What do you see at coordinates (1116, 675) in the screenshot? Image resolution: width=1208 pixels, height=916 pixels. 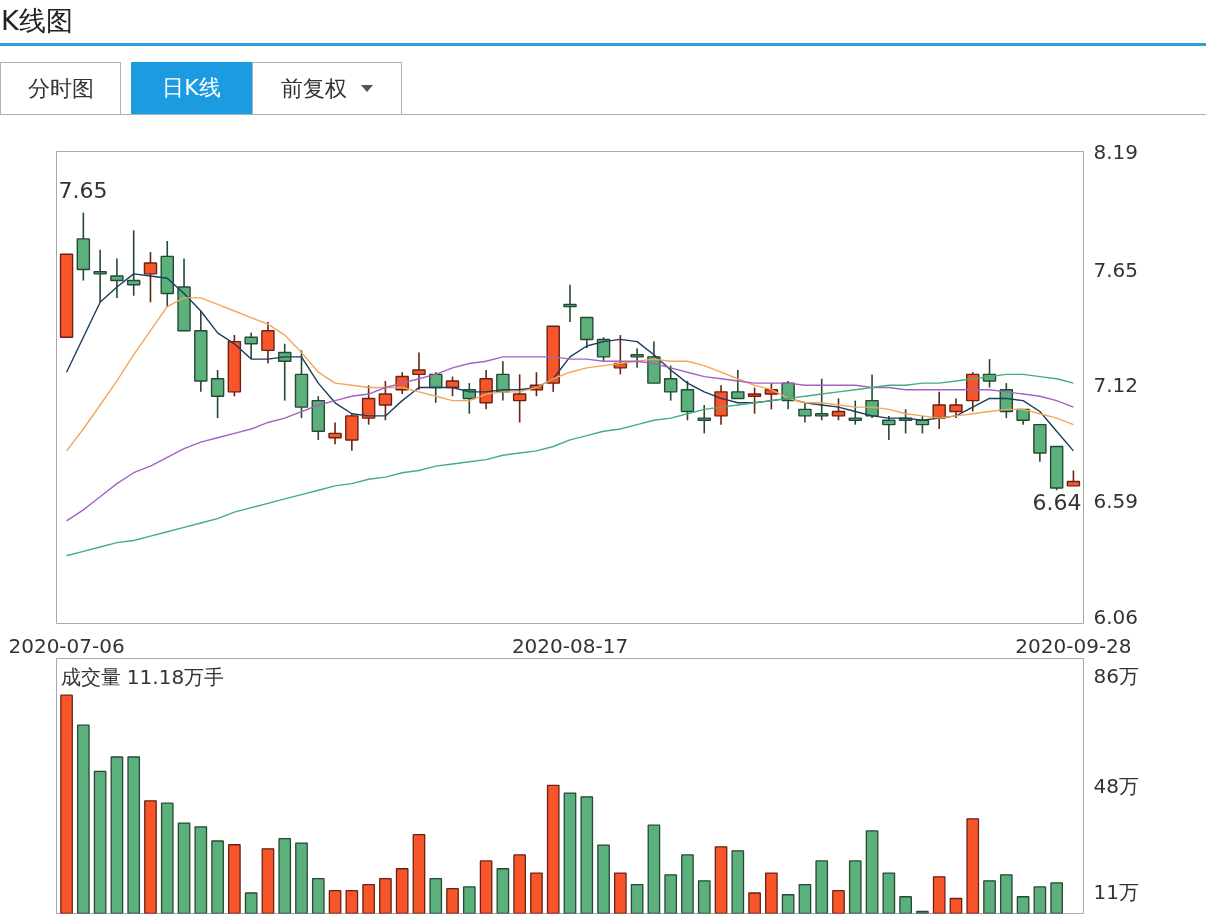 I see `y-tick-label: 86万` at bounding box center [1116, 675].